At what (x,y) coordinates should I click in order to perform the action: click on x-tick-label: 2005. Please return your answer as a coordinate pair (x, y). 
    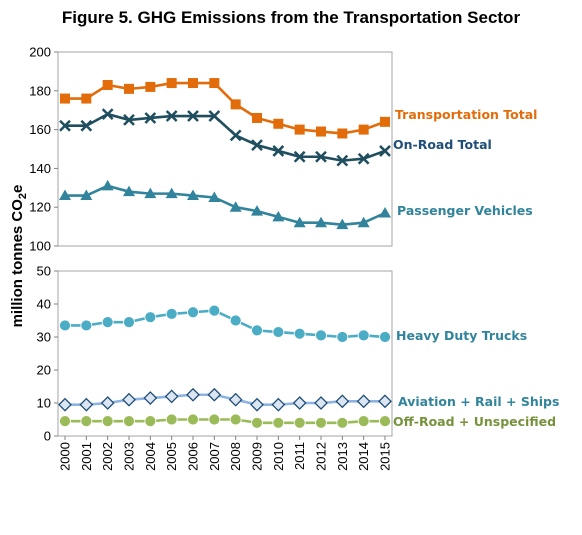
    Looking at the image, I should click on (171, 456).